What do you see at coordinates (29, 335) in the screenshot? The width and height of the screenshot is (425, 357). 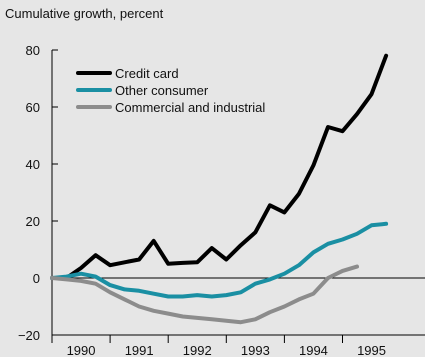 I see `y-tick-label: −20` at bounding box center [29, 335].